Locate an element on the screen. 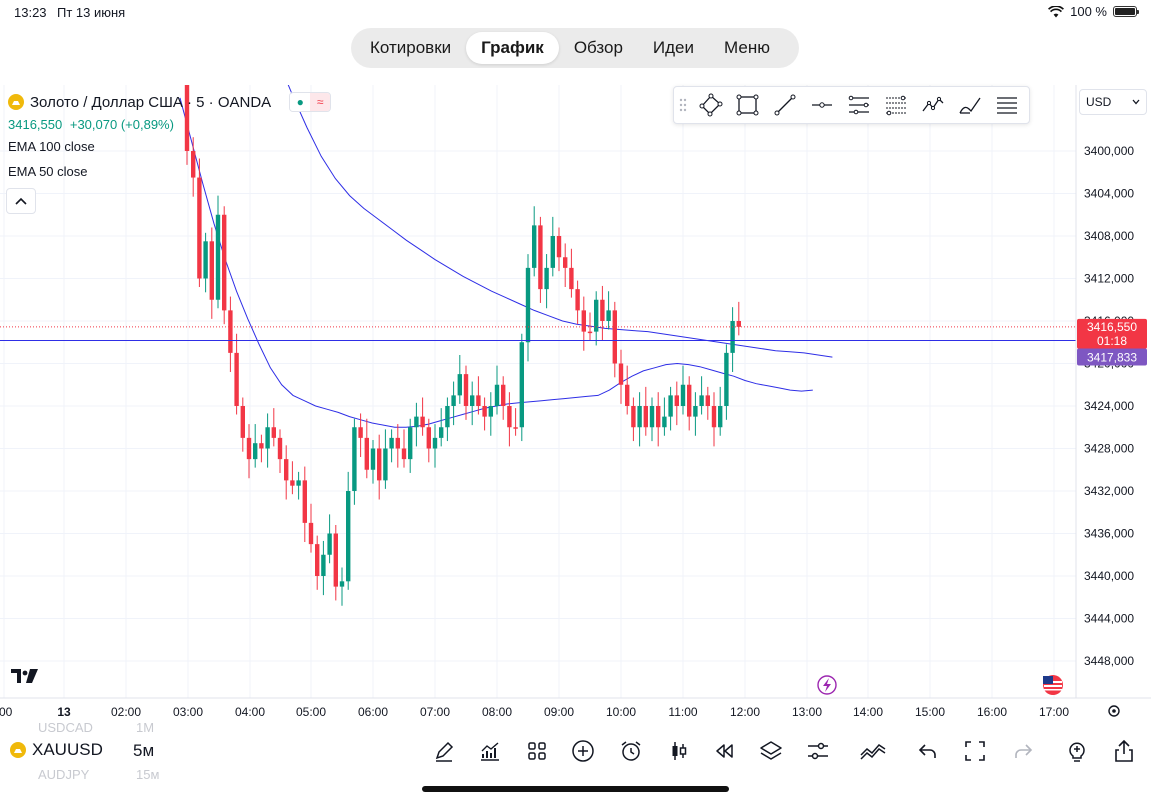 The height and width of the screenshot is (800, 1151). compare-button is located at coordinates (873, 751).